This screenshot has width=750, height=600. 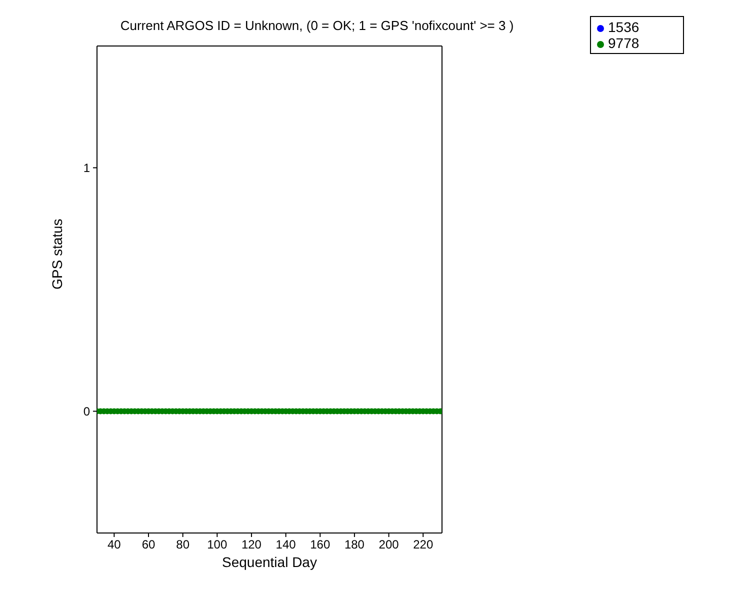 What do you see at coordinates (286, 545) in the screenshot?
I see `x-tick-label: 140` at bounding box center [286, 545].